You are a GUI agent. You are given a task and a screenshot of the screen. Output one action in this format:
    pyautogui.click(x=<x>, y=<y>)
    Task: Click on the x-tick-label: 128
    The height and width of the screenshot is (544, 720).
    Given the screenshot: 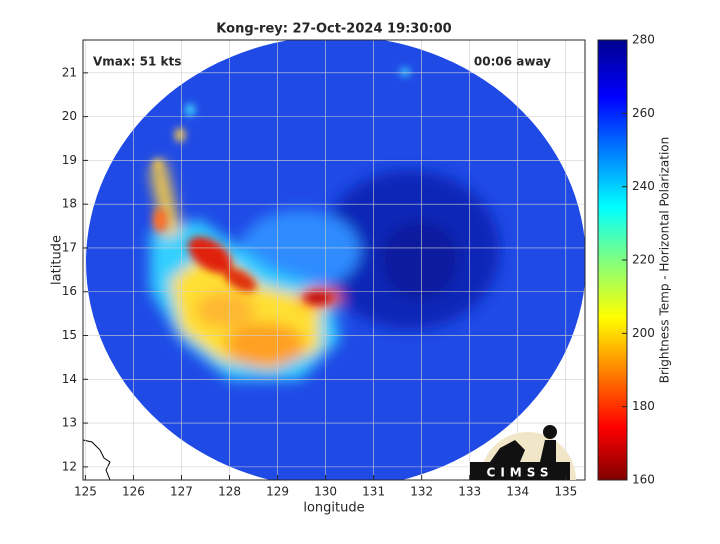 What is the action you would take?
    pyautogui.click(x=229, y=492)
    